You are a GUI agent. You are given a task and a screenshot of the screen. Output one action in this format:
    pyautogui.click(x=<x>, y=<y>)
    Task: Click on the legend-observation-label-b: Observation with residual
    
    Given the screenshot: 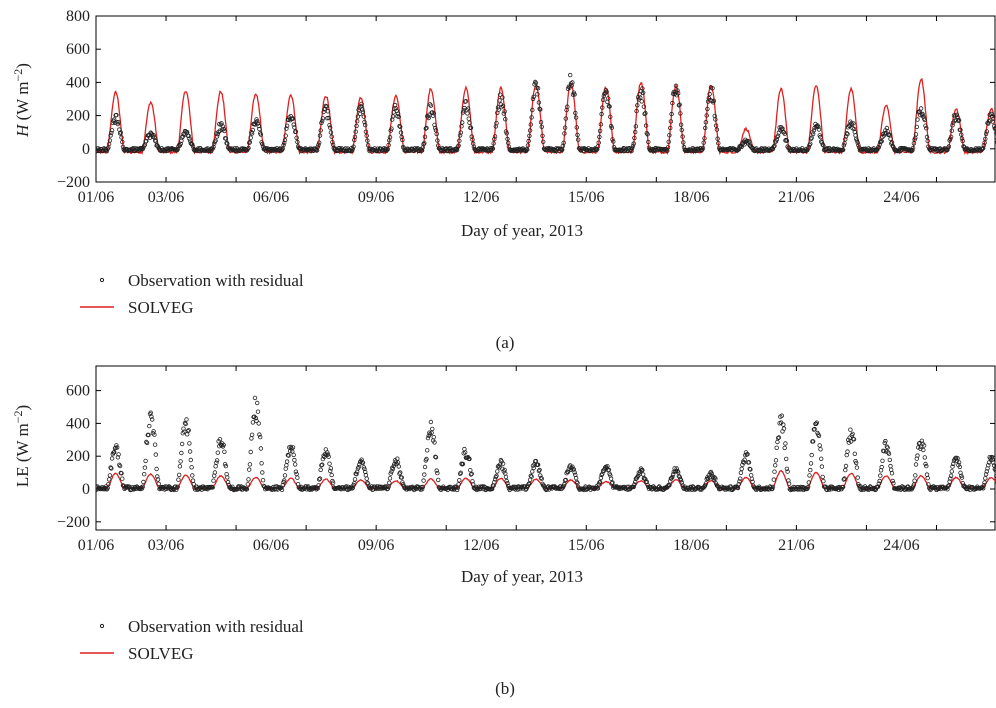 What is the action you would take?
    pyautogui.click(x=216, y=626)
    